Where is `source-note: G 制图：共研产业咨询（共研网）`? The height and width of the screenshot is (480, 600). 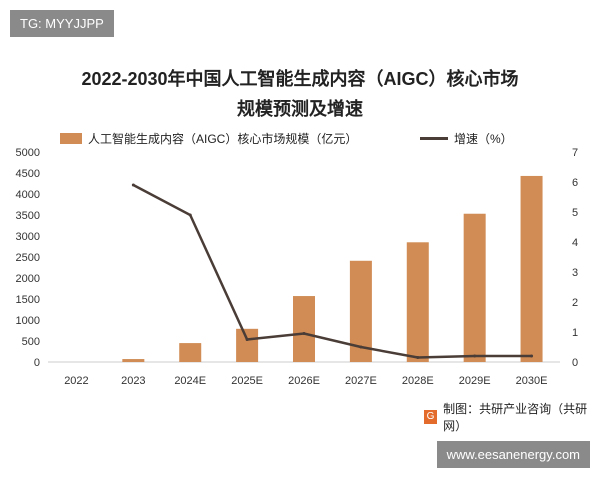
source-note: G 制图：共研产业咨询（共研网） is located at coordinates (512, 417).